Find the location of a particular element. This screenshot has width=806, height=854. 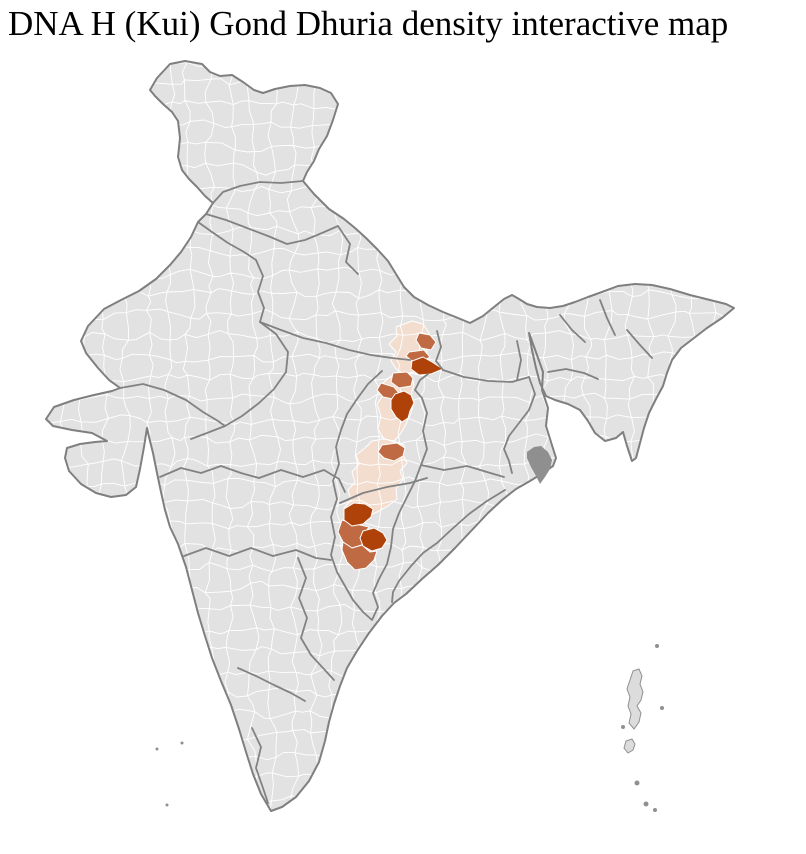

sundarbans-delta-patch is located at coordinates (539, 465).